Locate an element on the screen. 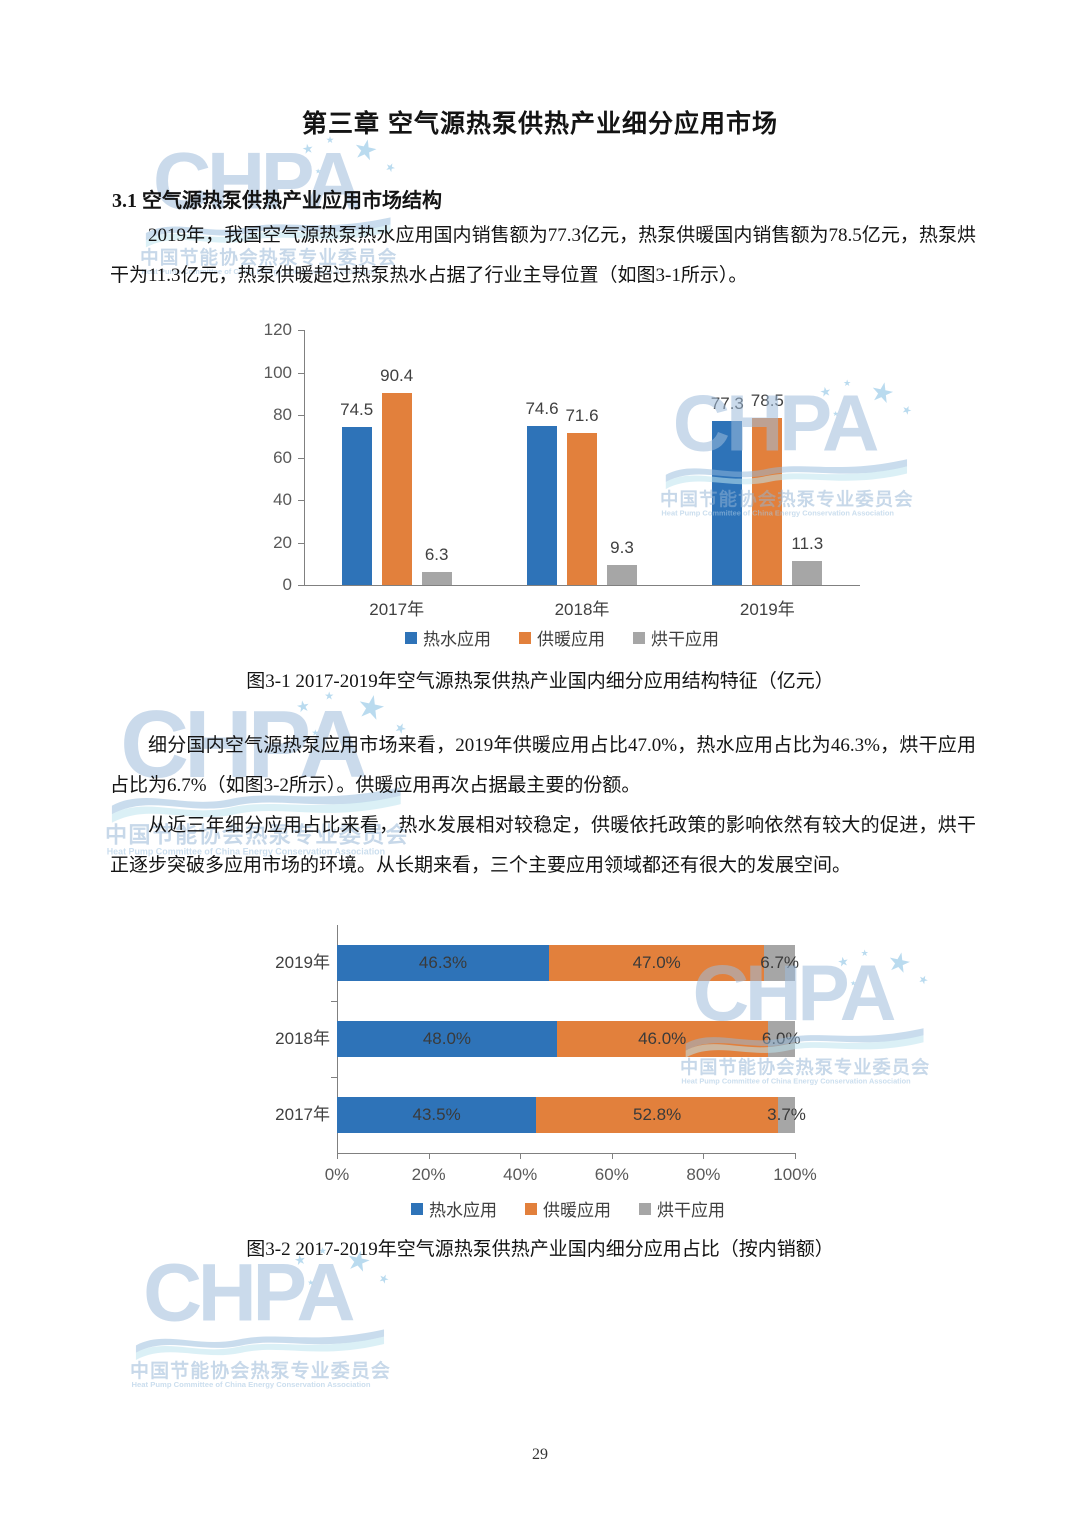 Image resolution: width=1080 pixels, height=1527 pixels. page-title: 第三章 空气源热泵供热产业细分应用市场 is located at coordinates (540, 124).